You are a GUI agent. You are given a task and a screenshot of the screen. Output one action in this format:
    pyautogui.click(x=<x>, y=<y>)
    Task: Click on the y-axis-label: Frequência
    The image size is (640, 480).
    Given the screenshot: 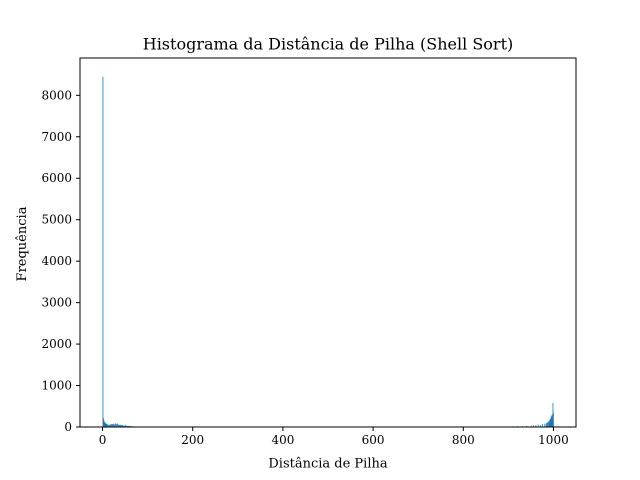 What is the action you would take?
    pyautogui.click(x=22, y=243)
    